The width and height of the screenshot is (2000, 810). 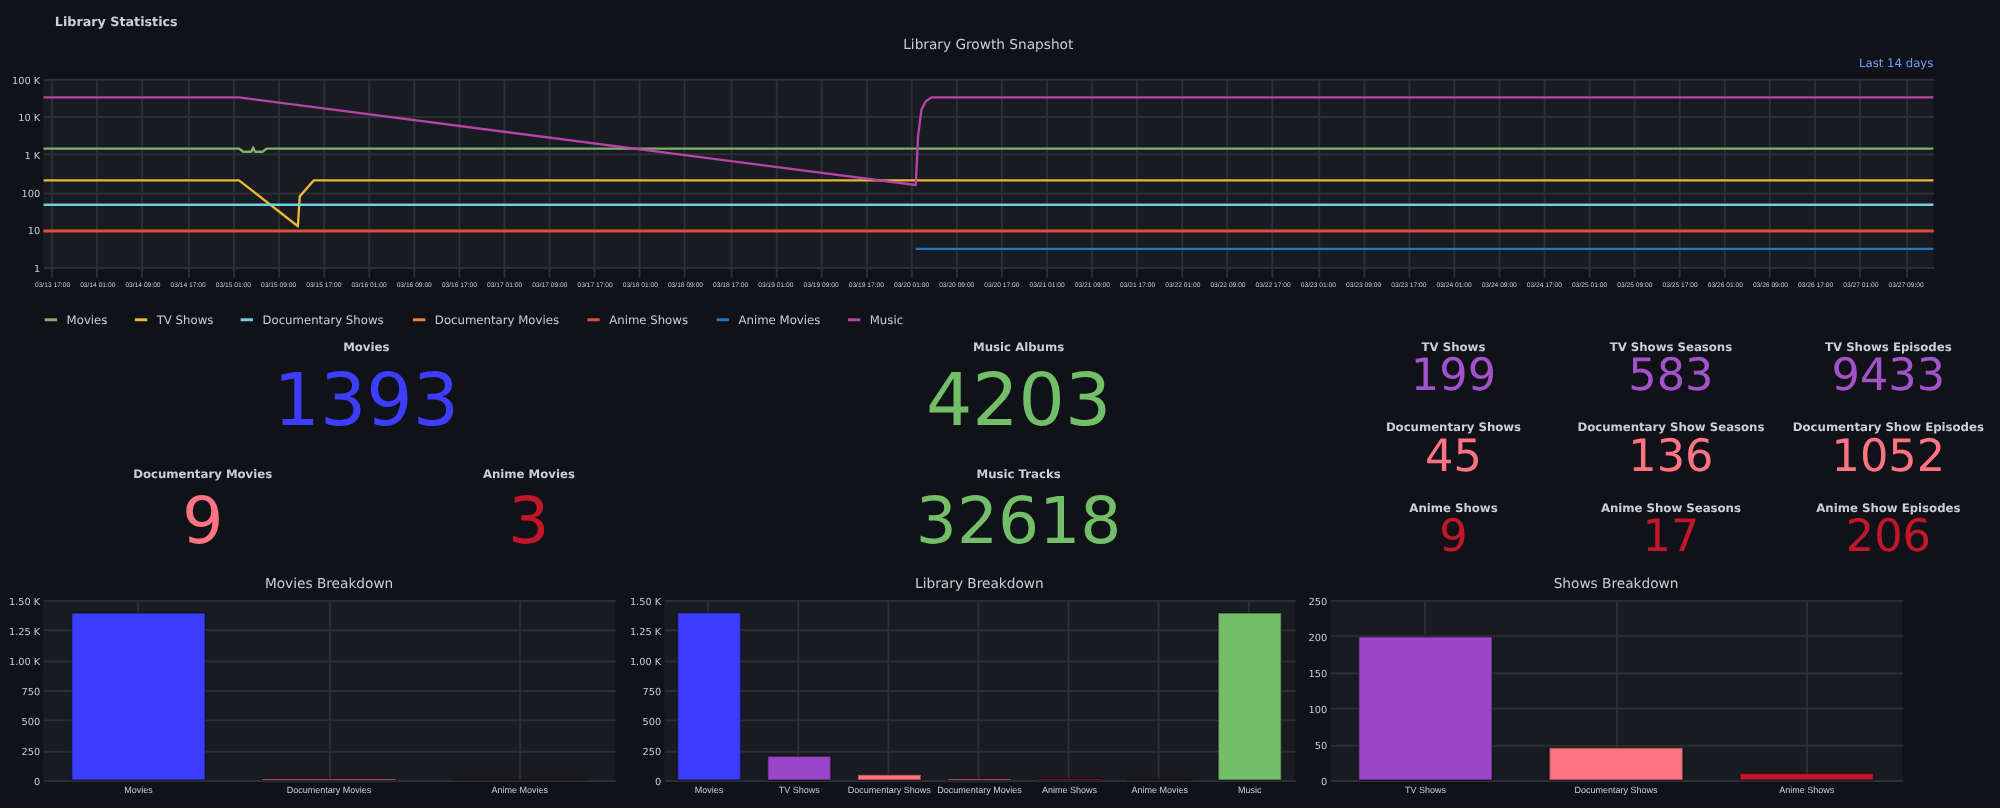 What do you see at coordinates (529, 520) in the screenshot?
I see `data-label: 3` at bounding box center [529, 520].